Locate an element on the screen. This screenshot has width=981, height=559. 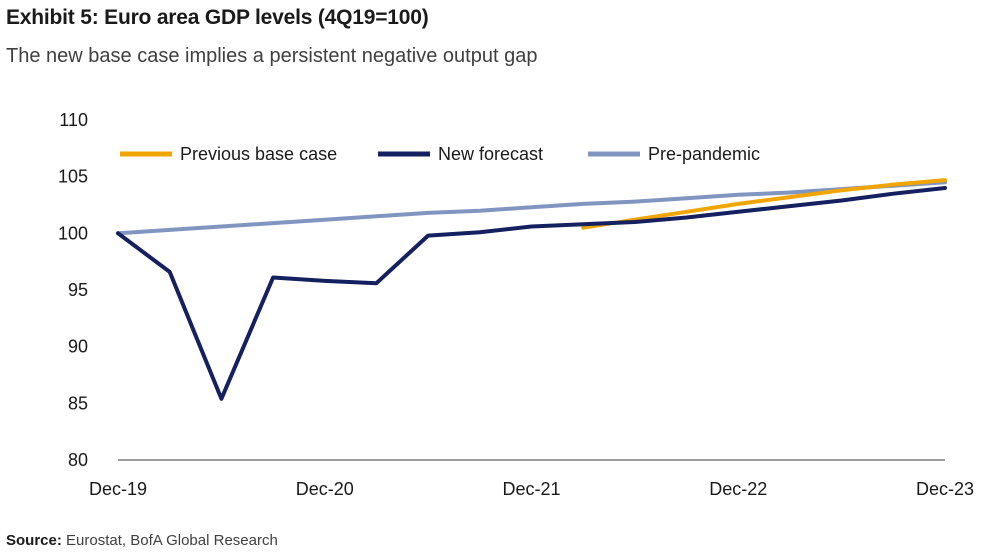
source-label: Source: is located at coordinates (34, 540).